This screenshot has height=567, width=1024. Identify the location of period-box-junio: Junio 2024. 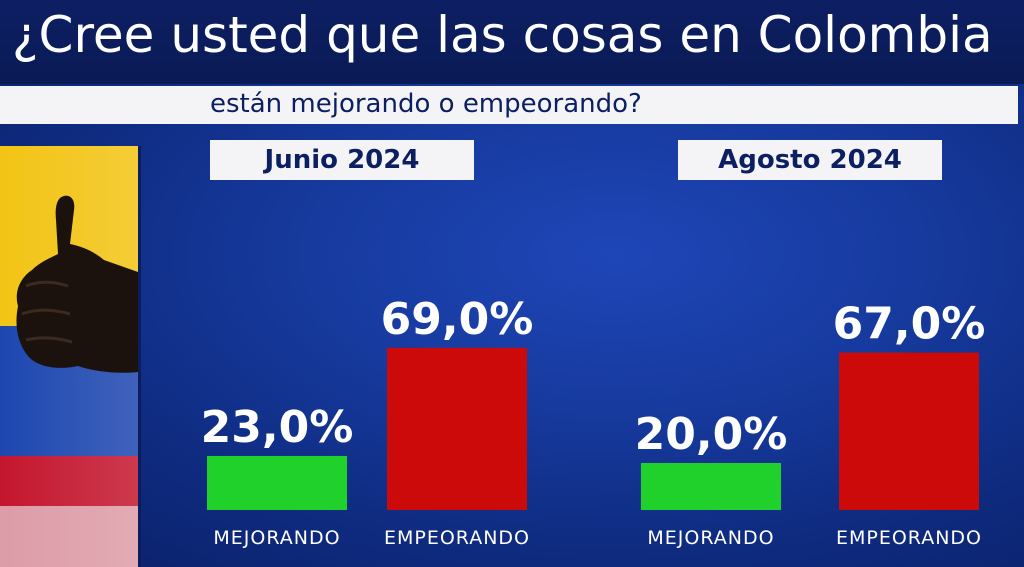
(342, 160).